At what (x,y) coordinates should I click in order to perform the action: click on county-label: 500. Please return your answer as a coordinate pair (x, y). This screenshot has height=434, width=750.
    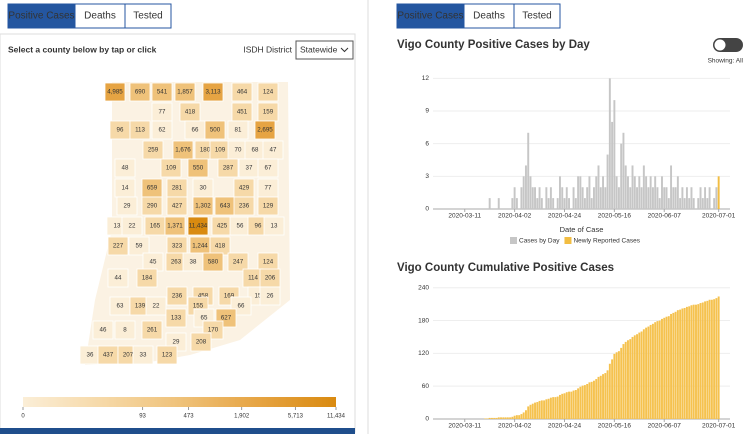
    Looking at the image, I should click on (215, 130).